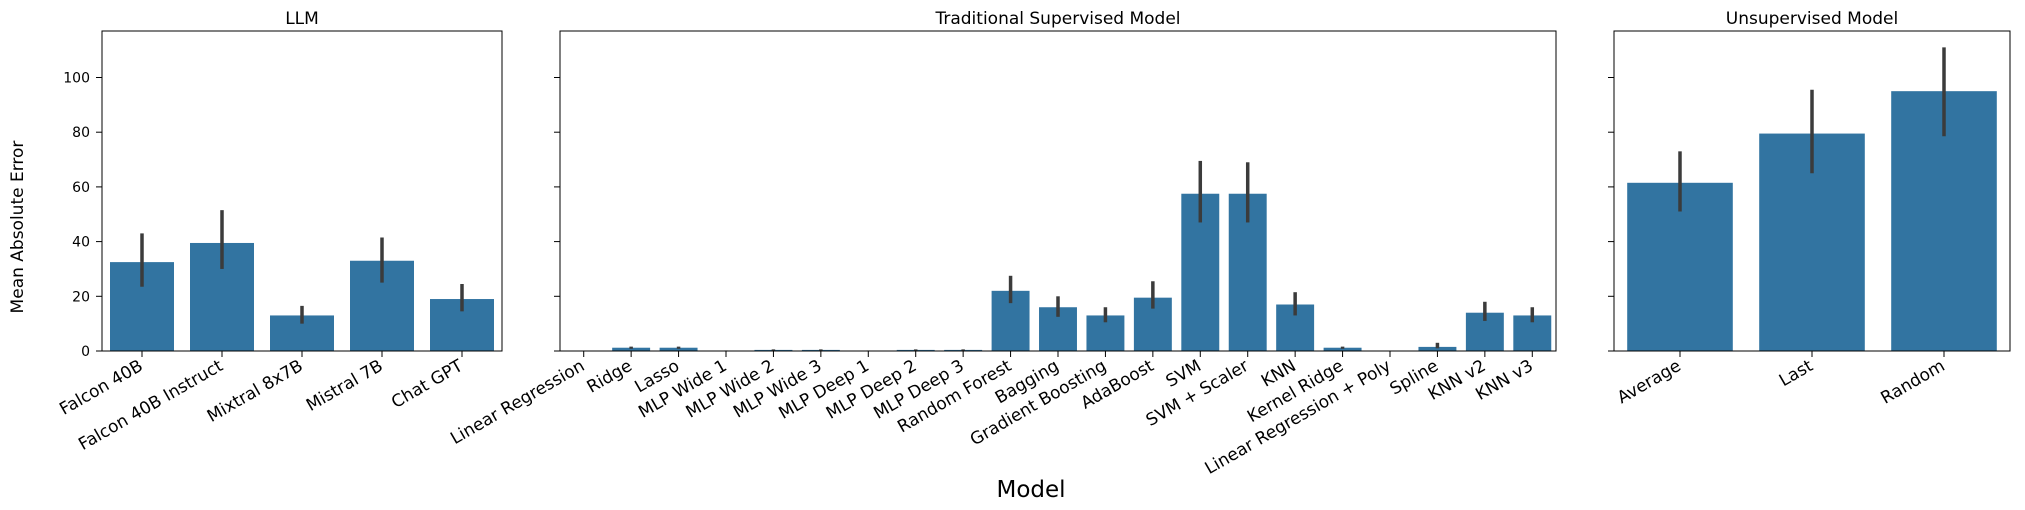 The image size is (2025, 510). Describe the element at coordinates (76, 78) in the screenshot. I see `y-tick-label: 100` at that location.